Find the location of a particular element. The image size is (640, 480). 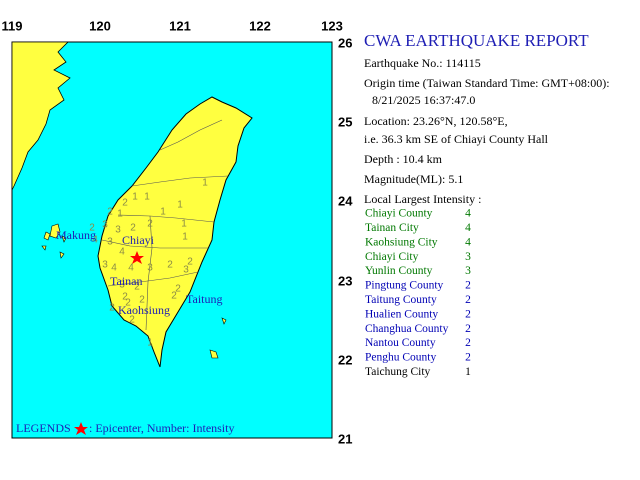

report-line: Magnitude(ML): 5.1 is located at coordinates (413, 179).